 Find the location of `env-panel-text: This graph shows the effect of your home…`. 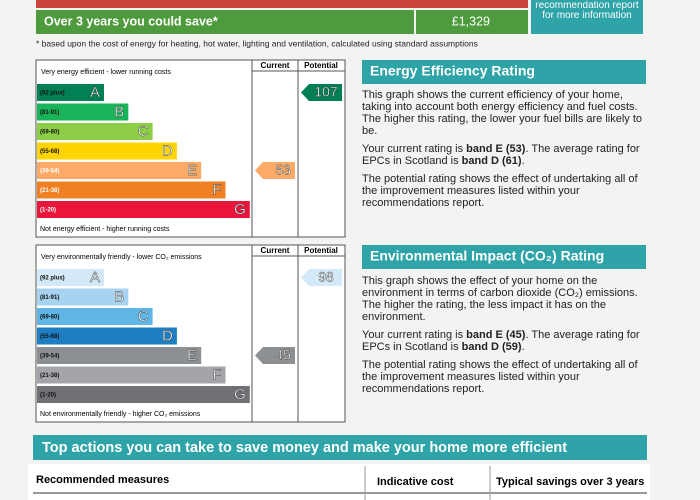

env-panel-text: This graph shows the effect of your home… is located at coordinates (504, 338).